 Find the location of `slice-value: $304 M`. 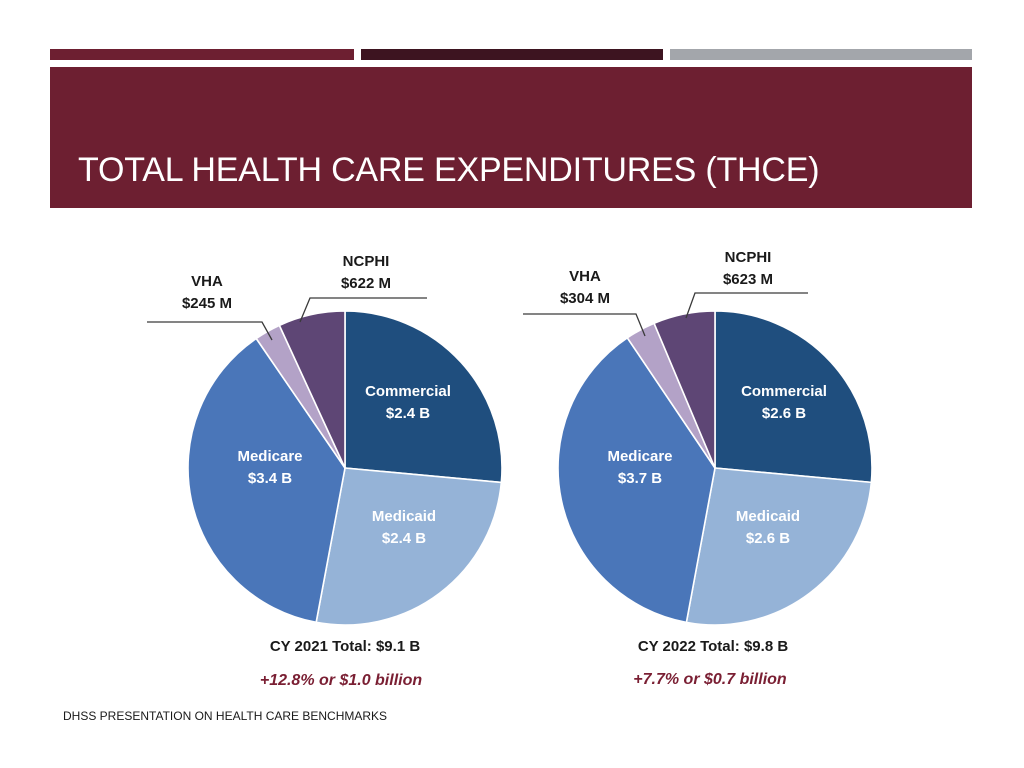

slice-value: $304 M is located at coordinates (585, 298).